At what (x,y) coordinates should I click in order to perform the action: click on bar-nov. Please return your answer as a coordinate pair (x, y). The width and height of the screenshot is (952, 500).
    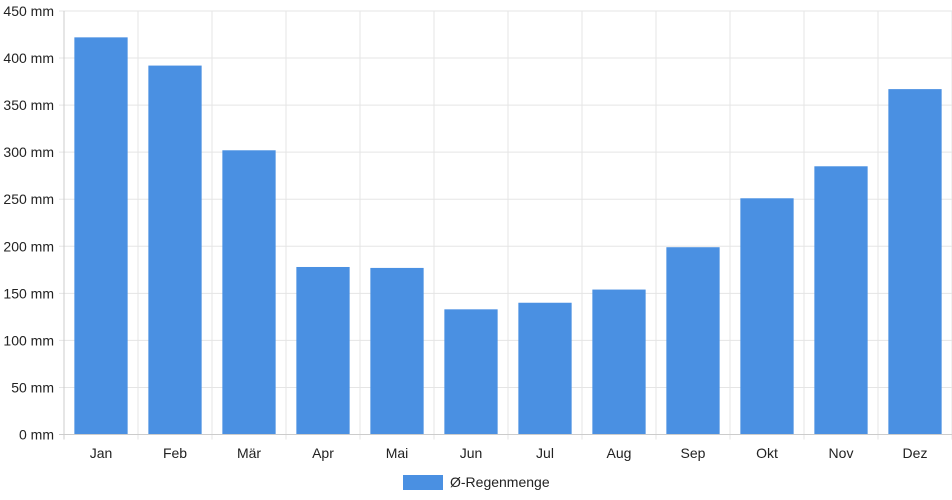
    Looking at the image, I should click on (841, 300).